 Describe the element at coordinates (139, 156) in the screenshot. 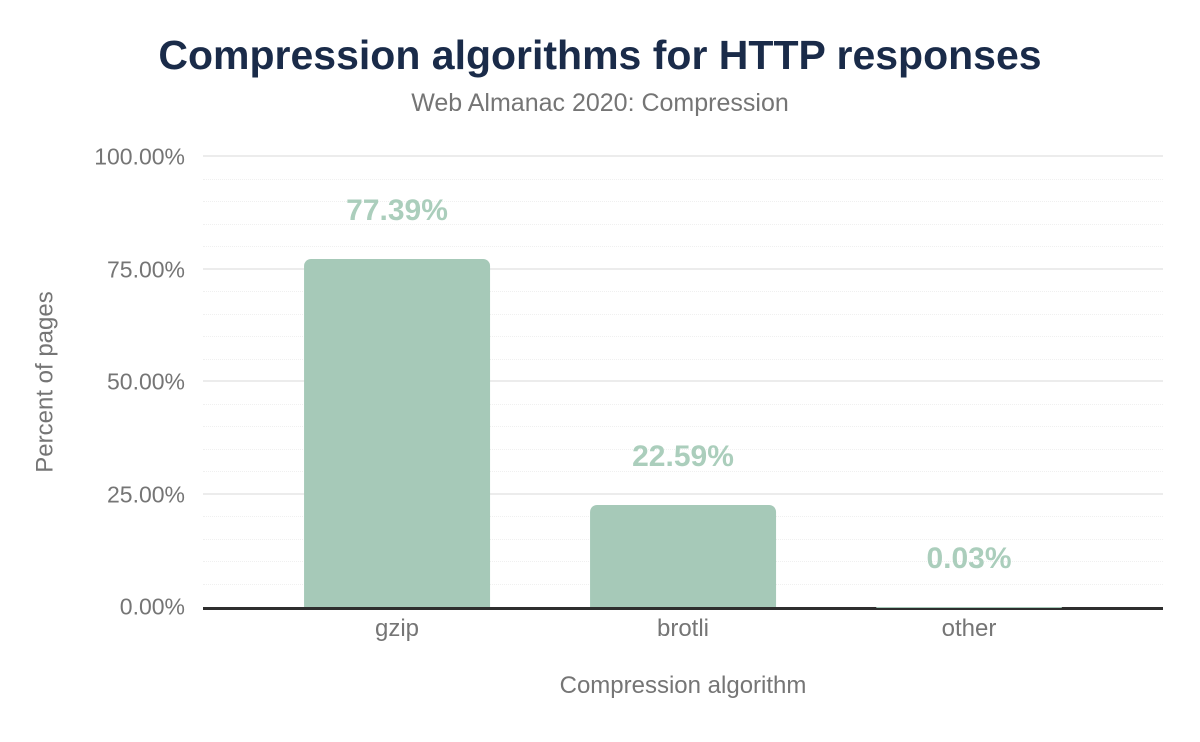

I see `y-tick-label-100: 100.00%` at that location.